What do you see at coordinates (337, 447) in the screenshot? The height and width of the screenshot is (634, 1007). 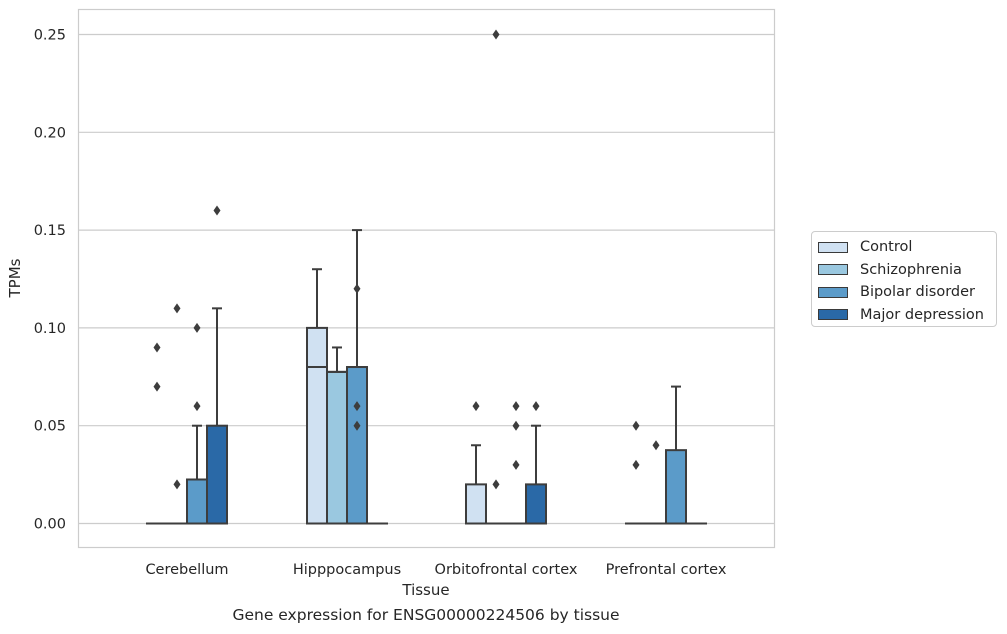 I see `box-schizophrenia` at bounding box center [337, 447].